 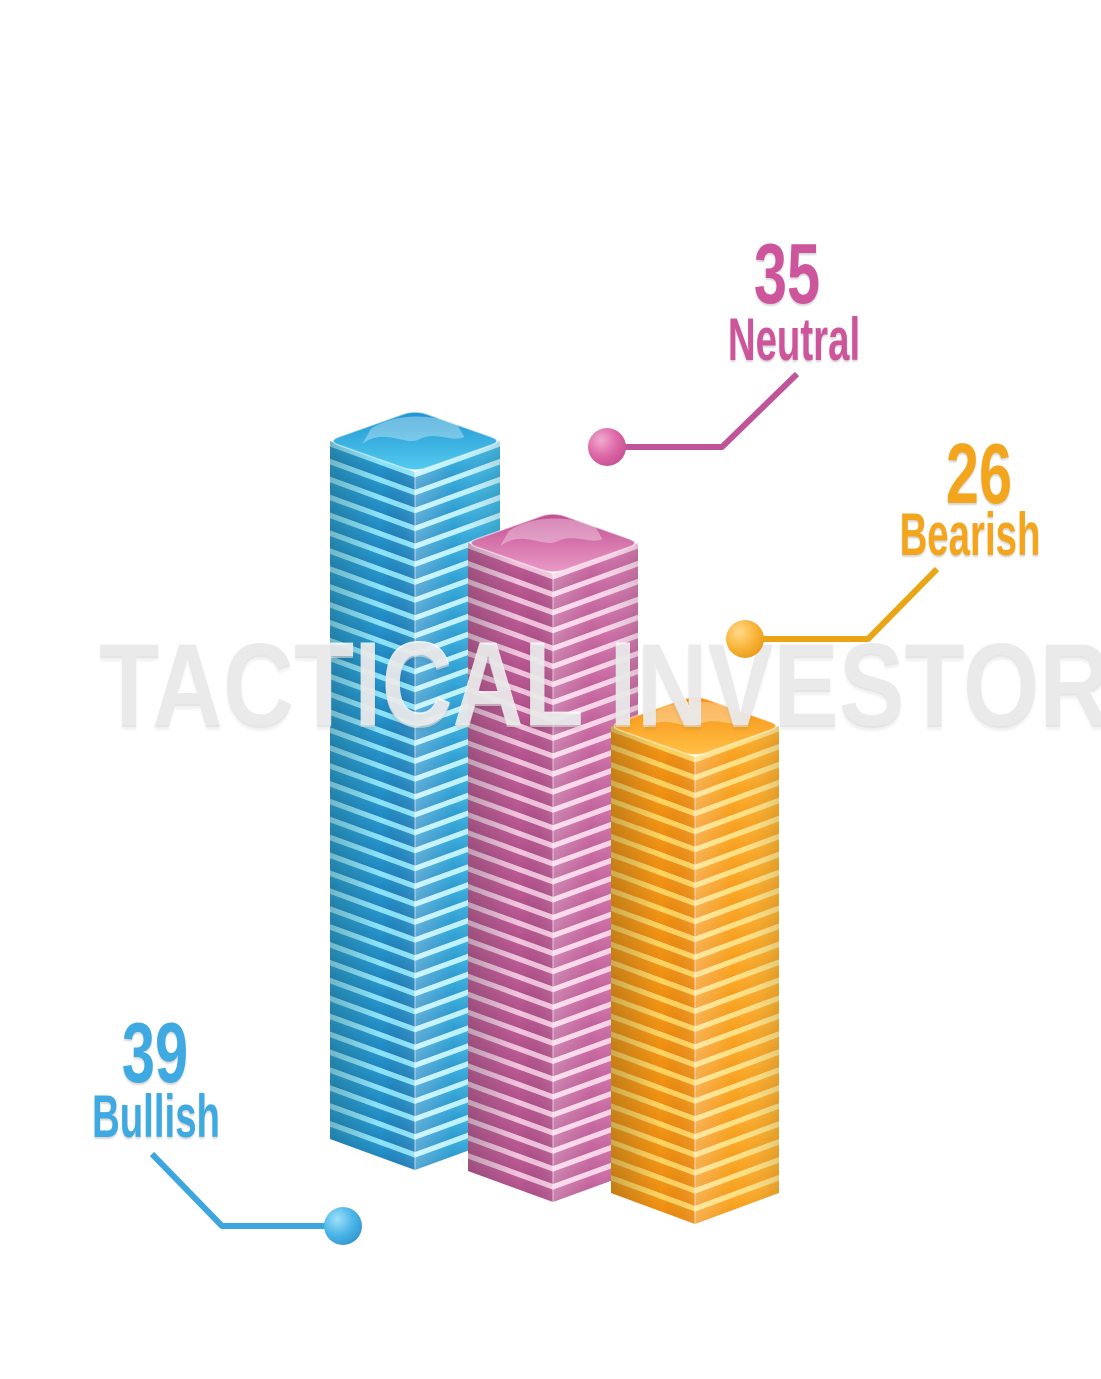 What do you see at coordinates (970, 534) in the screenshot?
I see `bearish-category-label: Bearish` at bounding box center [970, 534].